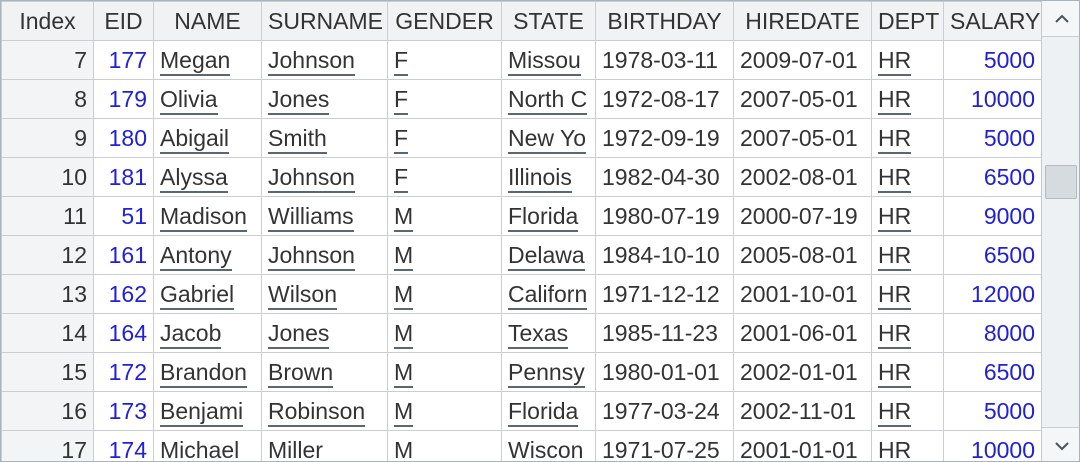 This screenshot has width=1080, height=462. What do you see at coordinates (1061, 182) in the screenshot?
I see `scroll-thumb` at bounding box center [1061, 182].